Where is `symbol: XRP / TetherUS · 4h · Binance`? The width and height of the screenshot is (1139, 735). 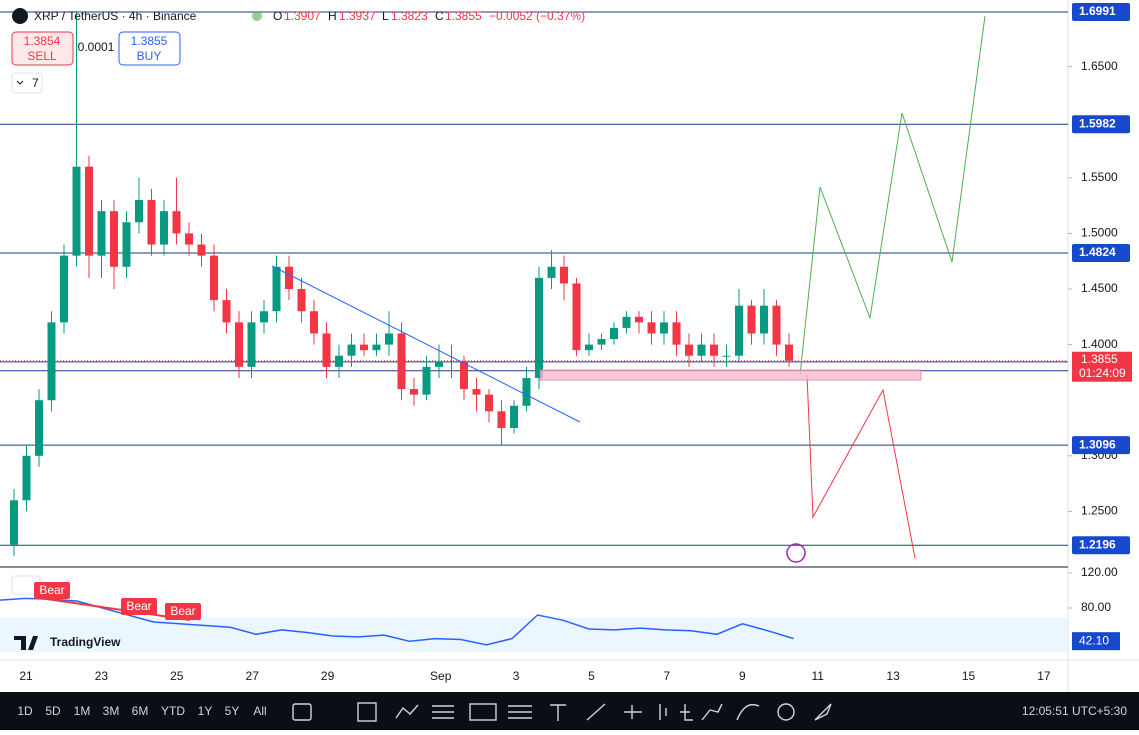 symbol: XRP / TetherUS · 4h · Binance is located at coordinates (115, 16).